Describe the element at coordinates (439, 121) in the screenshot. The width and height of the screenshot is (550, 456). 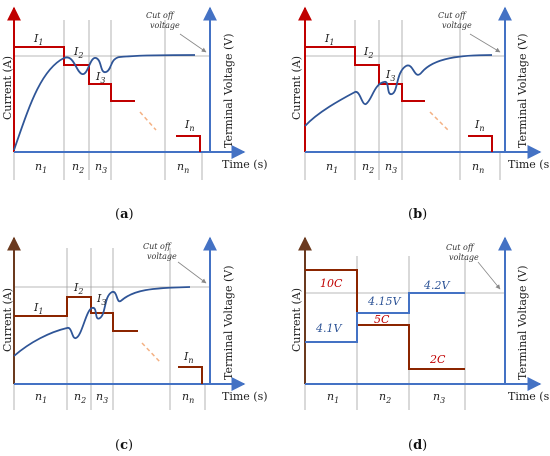
I see `panel-b-current-trend` at that location.